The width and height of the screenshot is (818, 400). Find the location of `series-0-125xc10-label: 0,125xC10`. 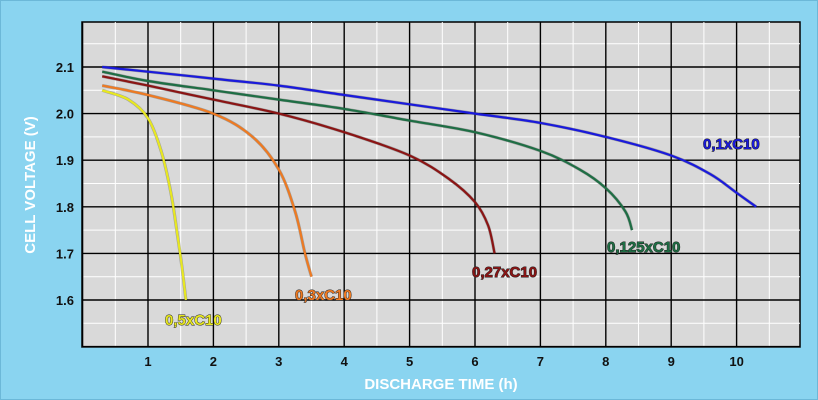

series-0-125xc10-label: 0,125xC10 is located at coordinates (643, 247).